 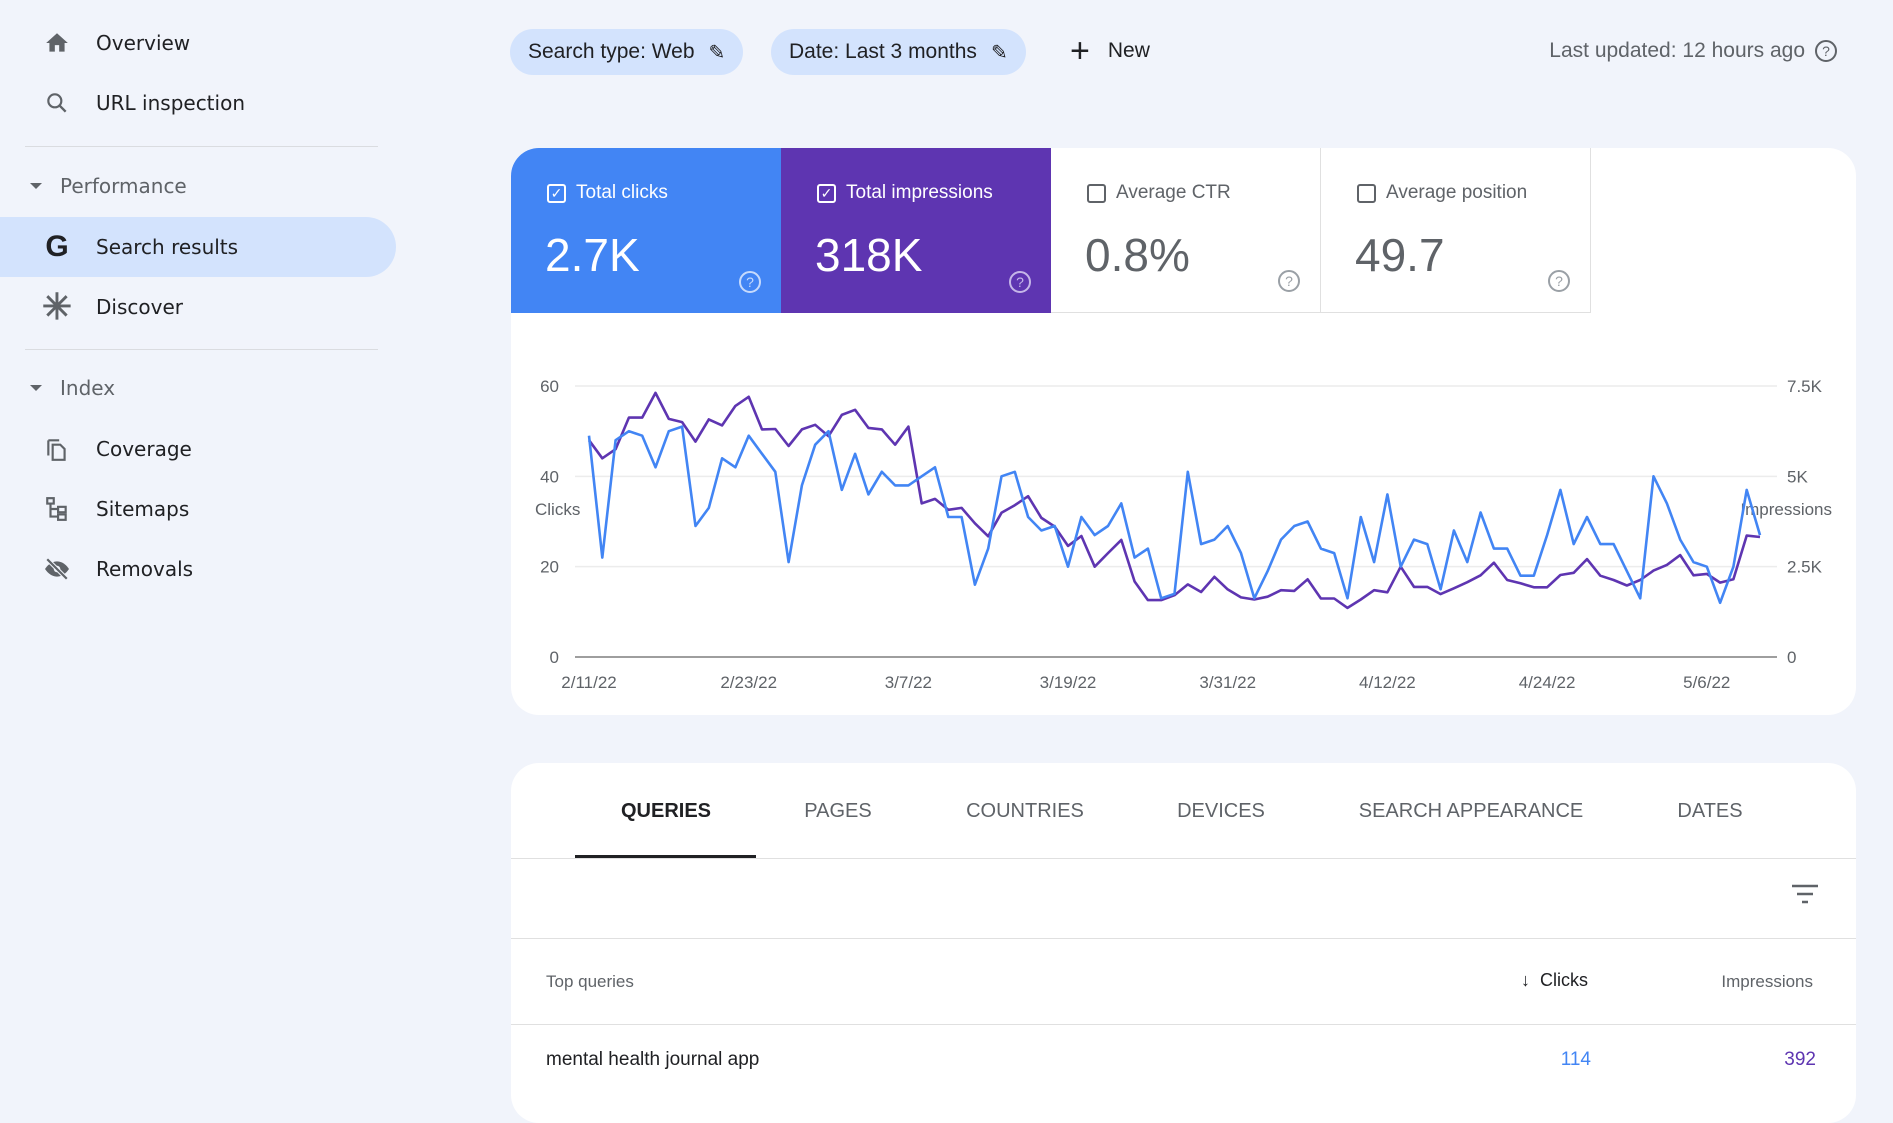 I want to click on y-tick-left: 20, so click(x=549, y=567).